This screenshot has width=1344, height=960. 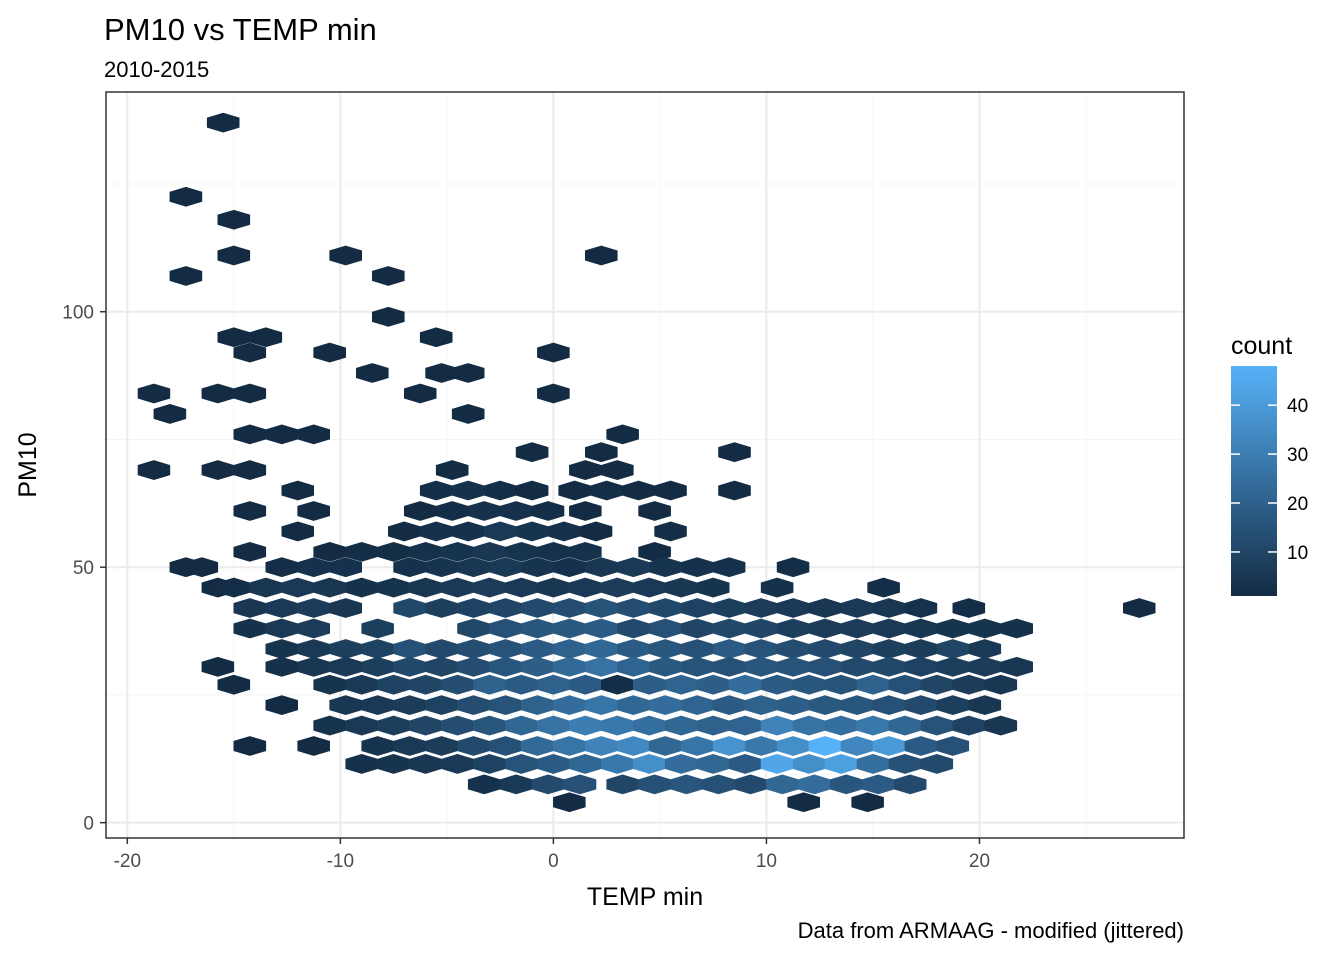 What do you see at coordinates (78, 313) in the screenshot?
I see `y-tick-label: 100` at bounding box center [78, 313].